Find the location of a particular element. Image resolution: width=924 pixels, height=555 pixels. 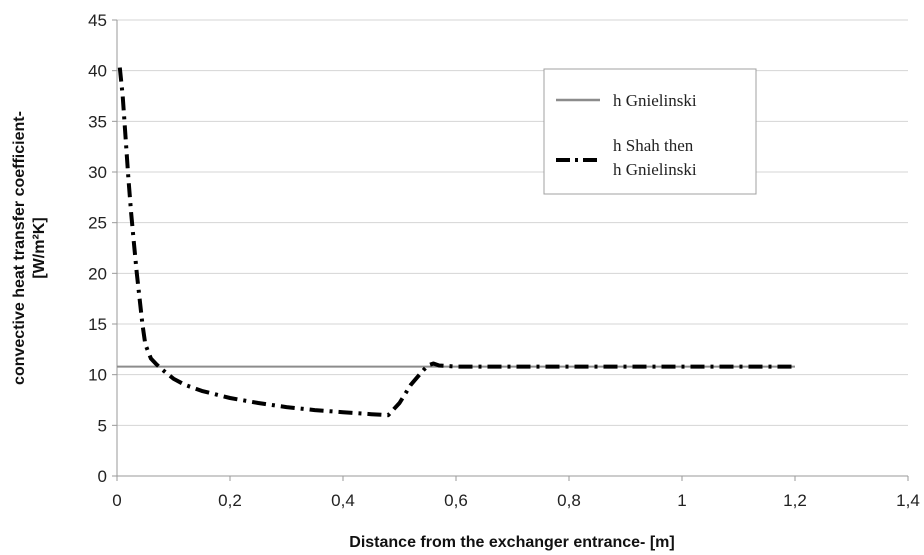

y-tick-label: 5 is located at coordinates (102, 425).